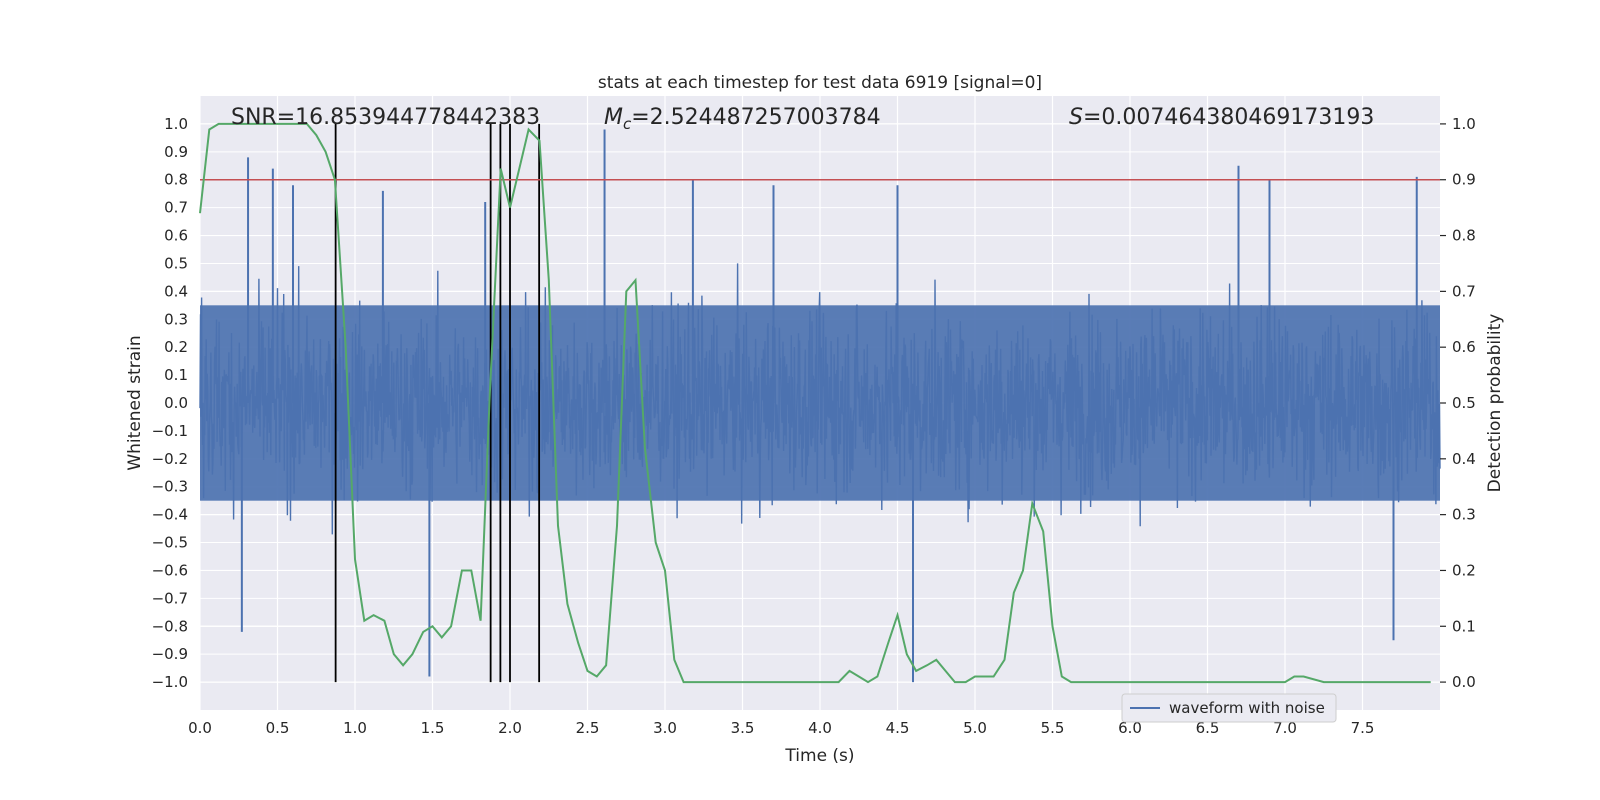 The height and width of the screenshot is (800, 1600). I want to click on y2-tick-label: 0.7, so click(1464, 291).